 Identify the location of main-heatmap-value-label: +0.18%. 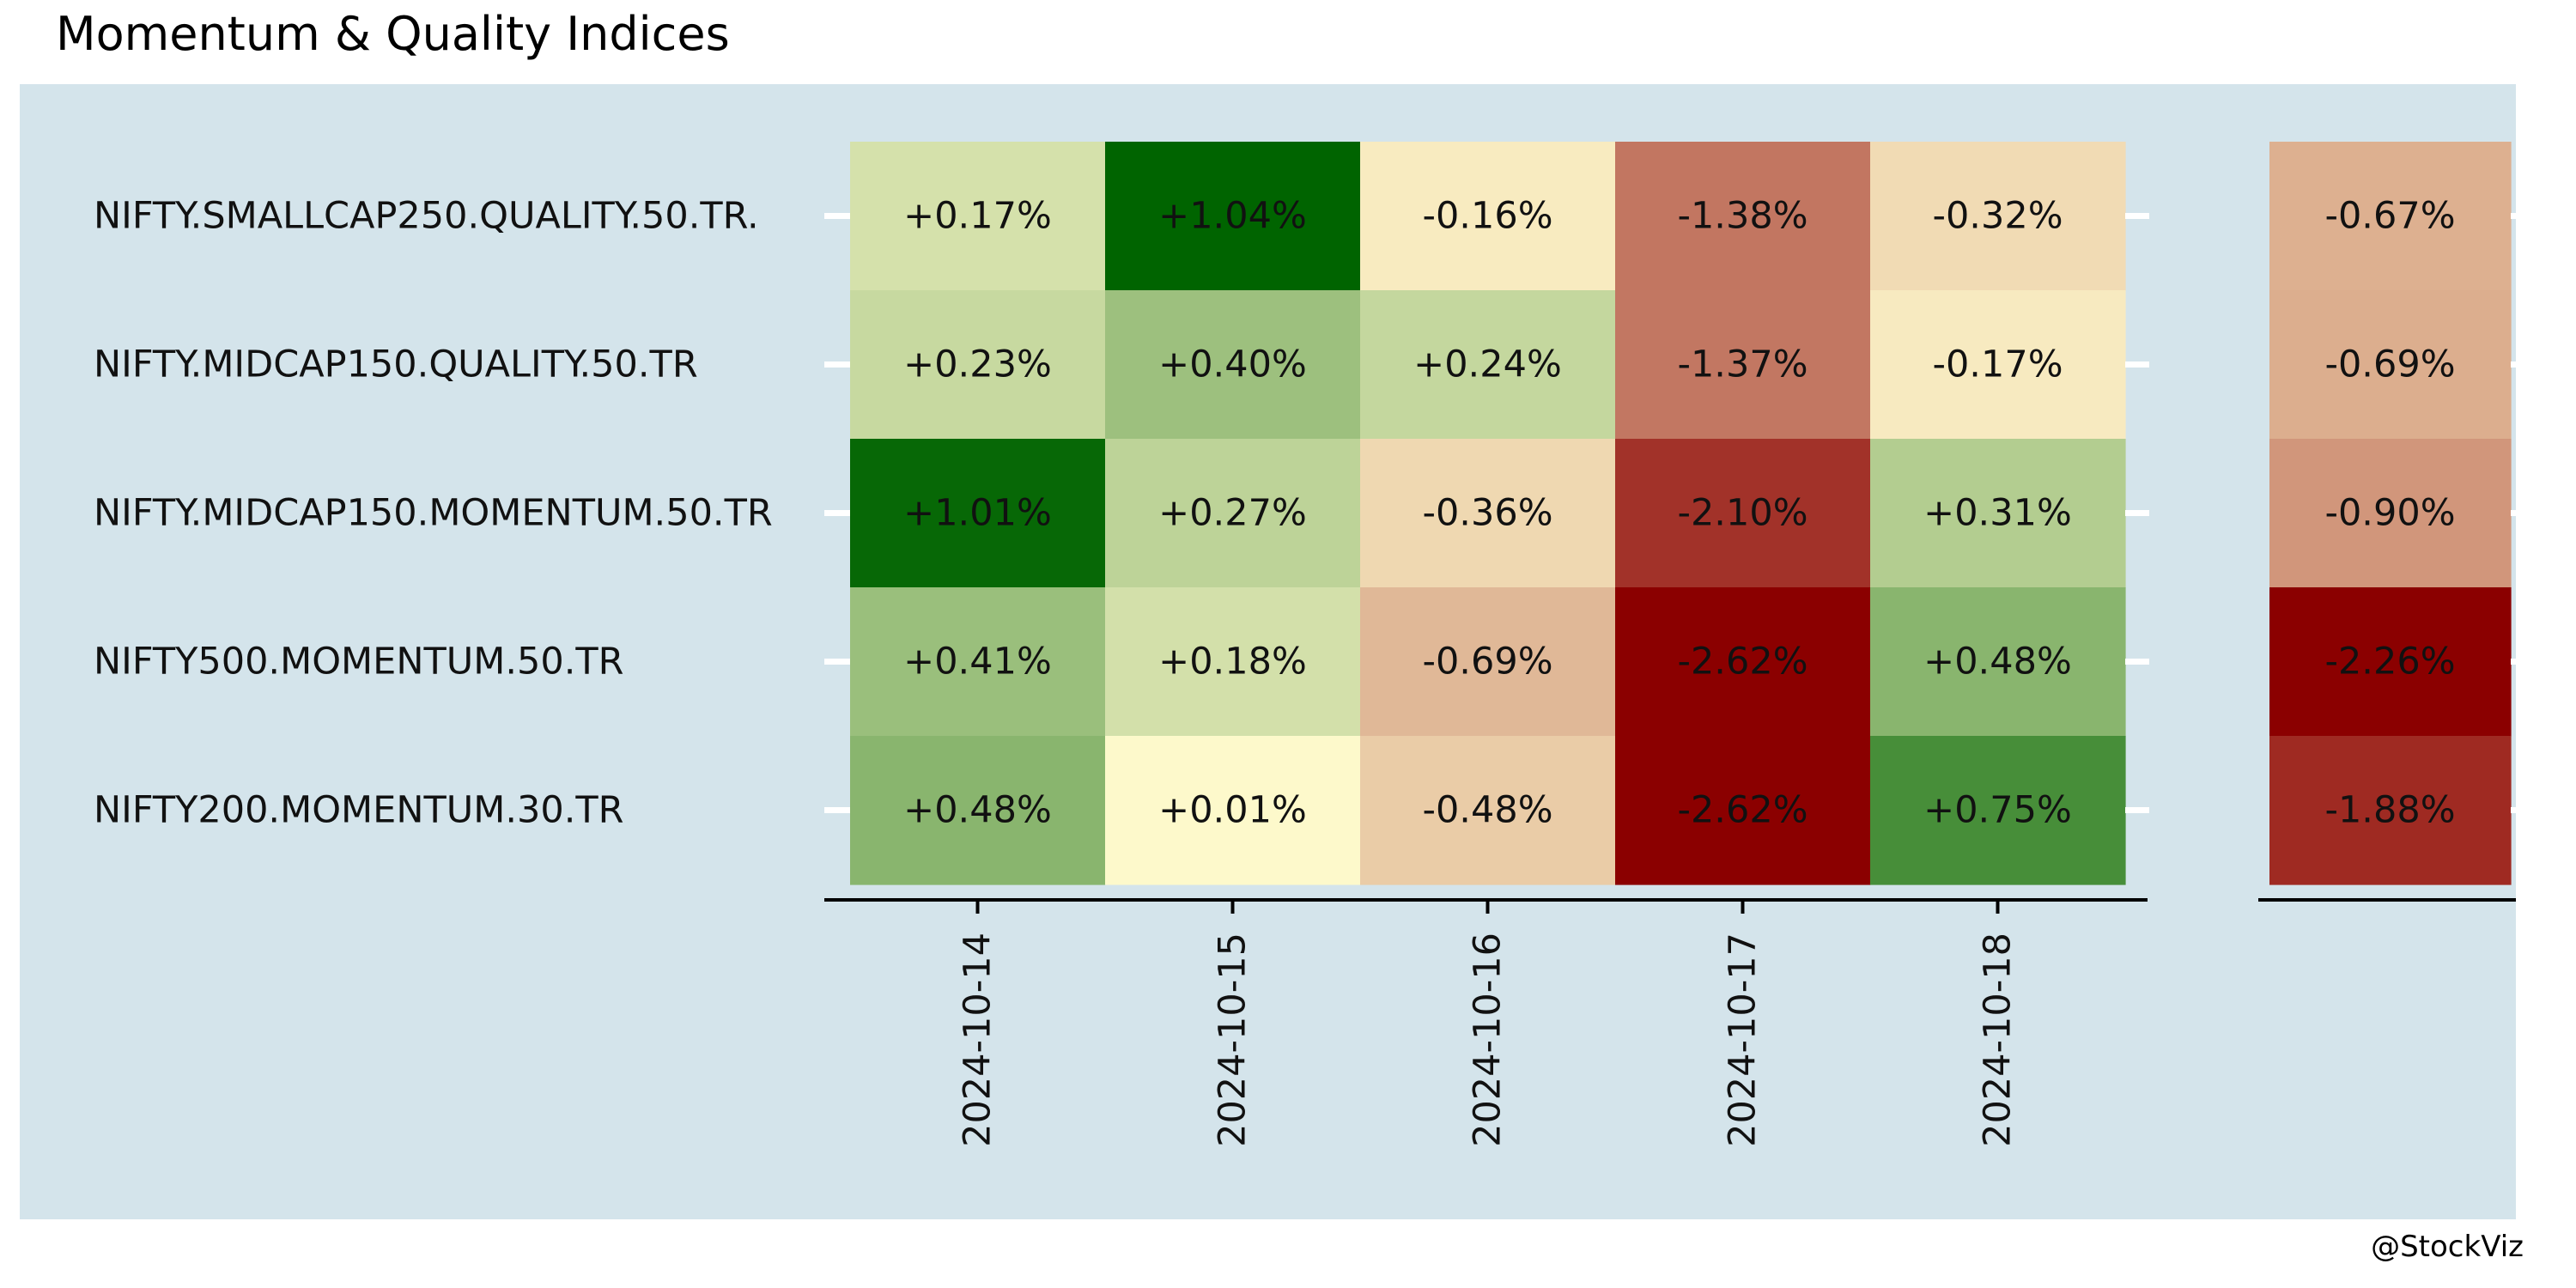
(1232, 662).